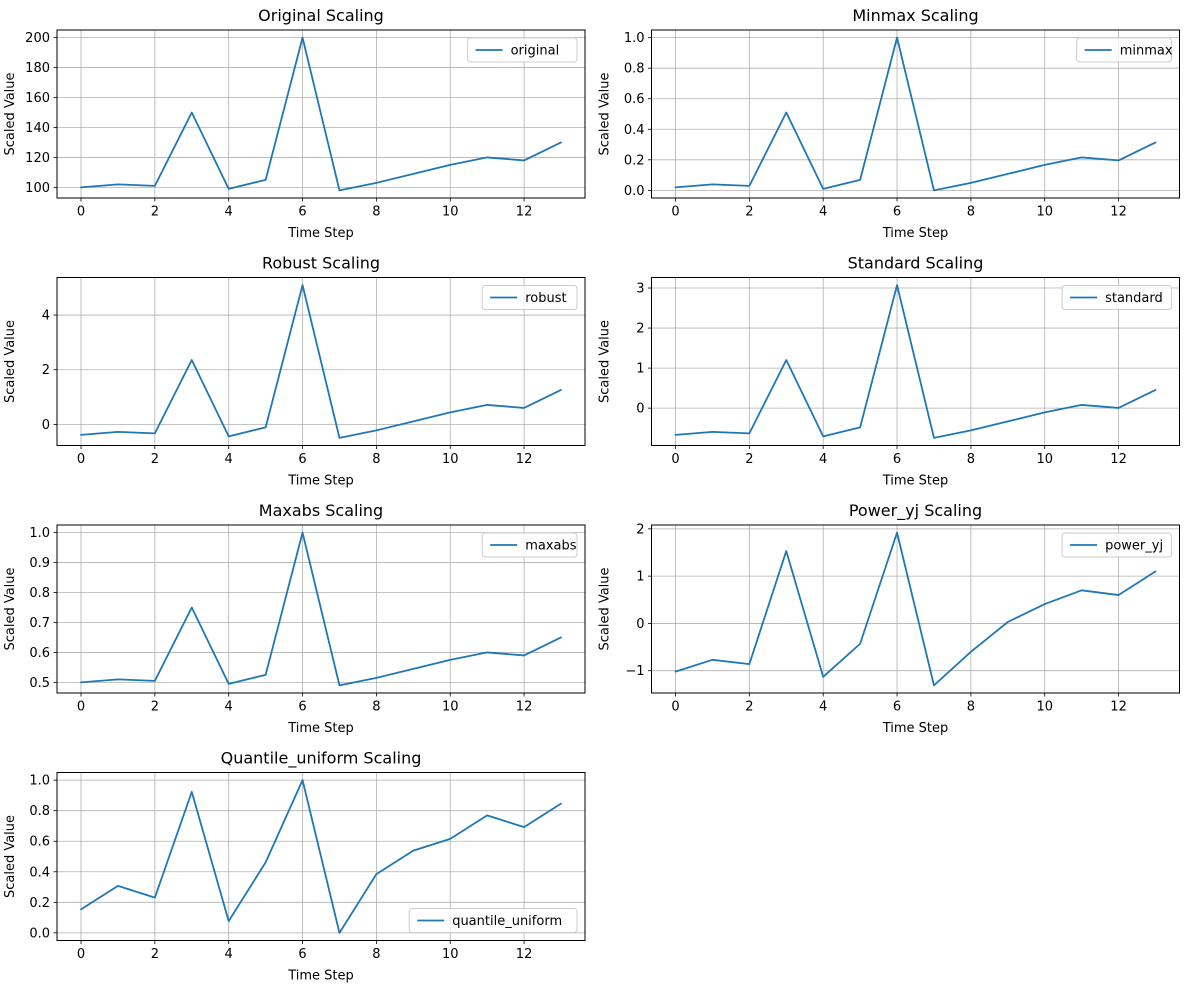 Image resolution: width=1189 pixels, height=990 pixels. I want to click on data-line-original, so click(321, 114).